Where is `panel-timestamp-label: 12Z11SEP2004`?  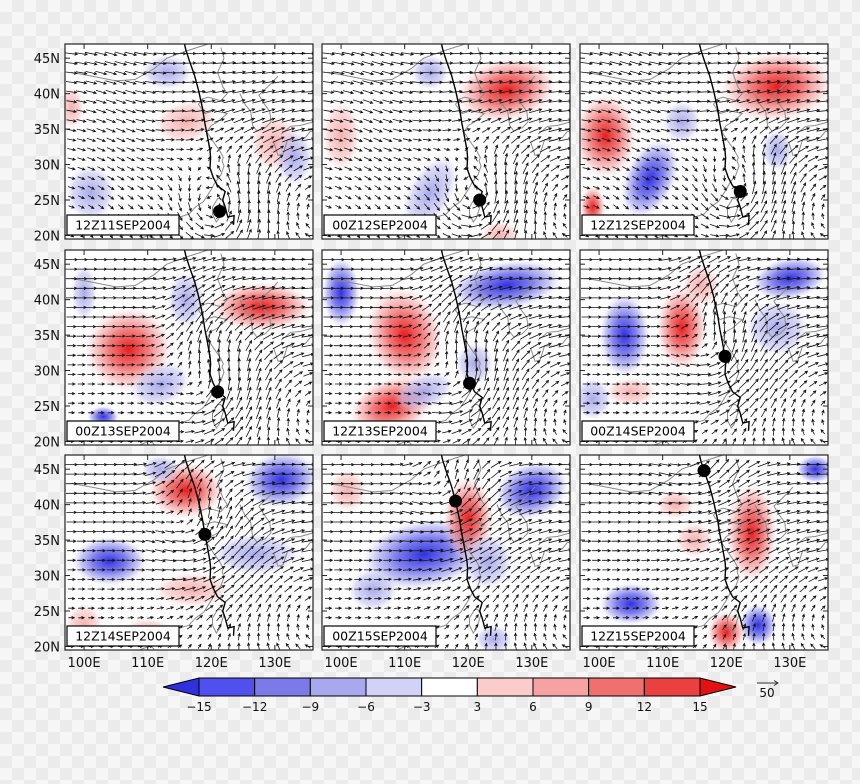 panel-timestamp-label: 12Z11SEP2004 is located at coordinates (123, 225).